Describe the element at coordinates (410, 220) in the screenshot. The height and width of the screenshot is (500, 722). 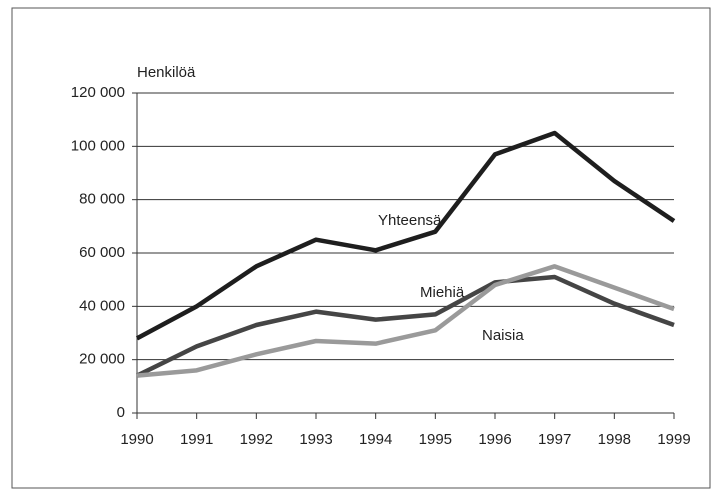
I see `series-label: Yhteensä` at that location.